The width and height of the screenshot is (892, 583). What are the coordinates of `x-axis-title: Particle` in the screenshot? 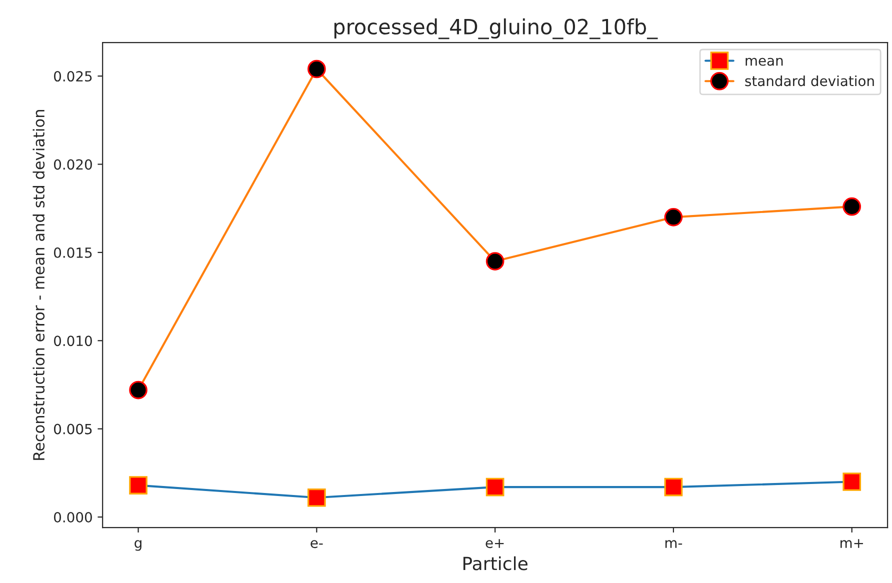 It's located at (495, 563).